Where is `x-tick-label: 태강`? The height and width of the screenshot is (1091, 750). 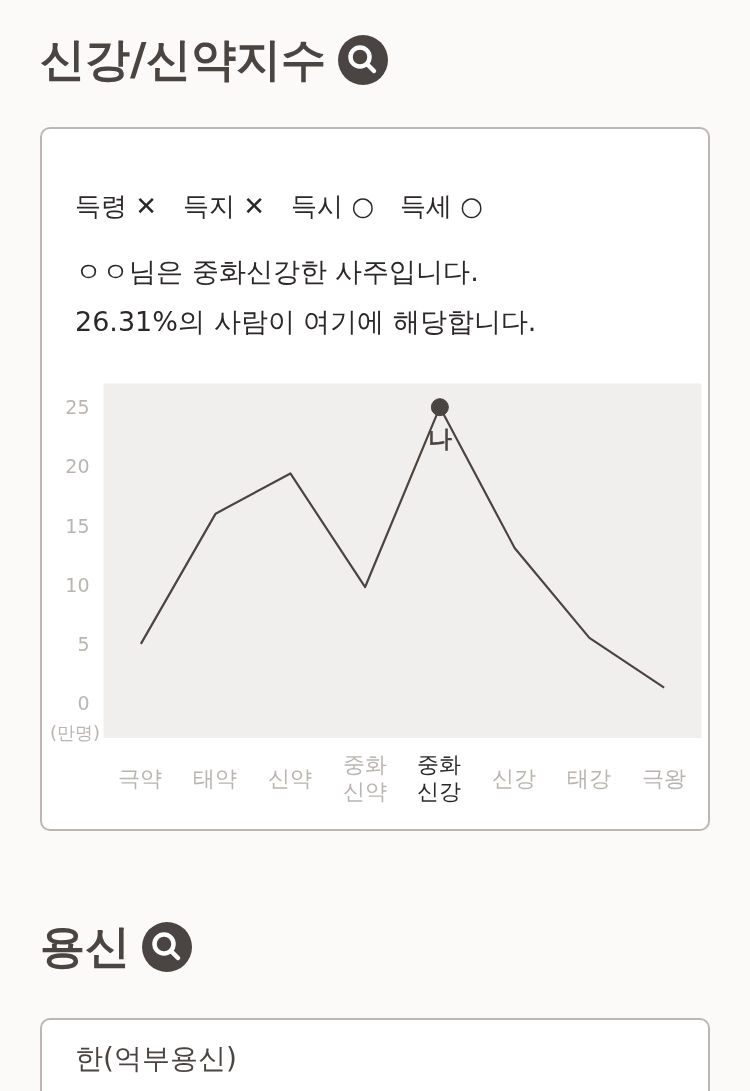
x-tick-label: 태강 is located at coordinates (588, 778).